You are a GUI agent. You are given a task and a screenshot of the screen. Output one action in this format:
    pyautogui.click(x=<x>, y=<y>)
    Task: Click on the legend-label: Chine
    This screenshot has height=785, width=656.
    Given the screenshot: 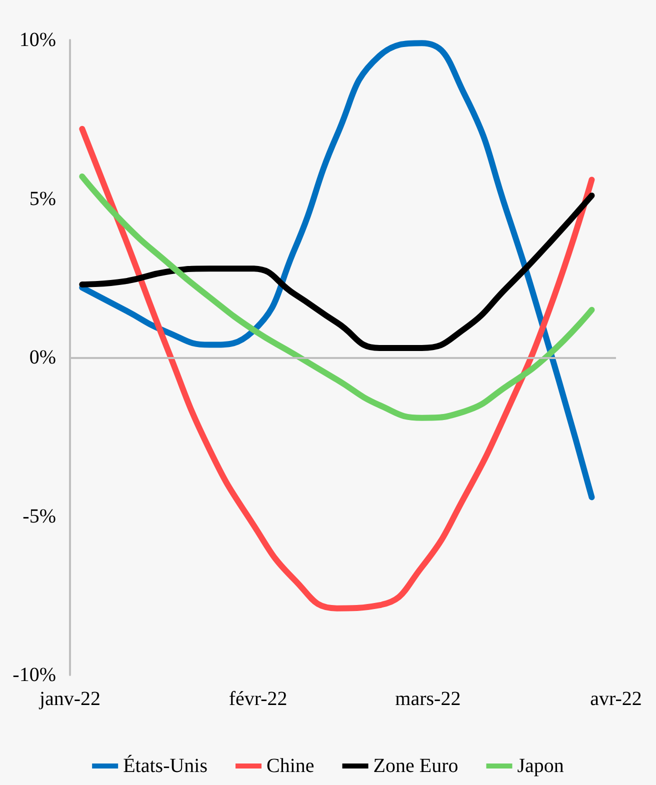 What is the action you would take?
    pyautogui.click(x=290, y=766)
    